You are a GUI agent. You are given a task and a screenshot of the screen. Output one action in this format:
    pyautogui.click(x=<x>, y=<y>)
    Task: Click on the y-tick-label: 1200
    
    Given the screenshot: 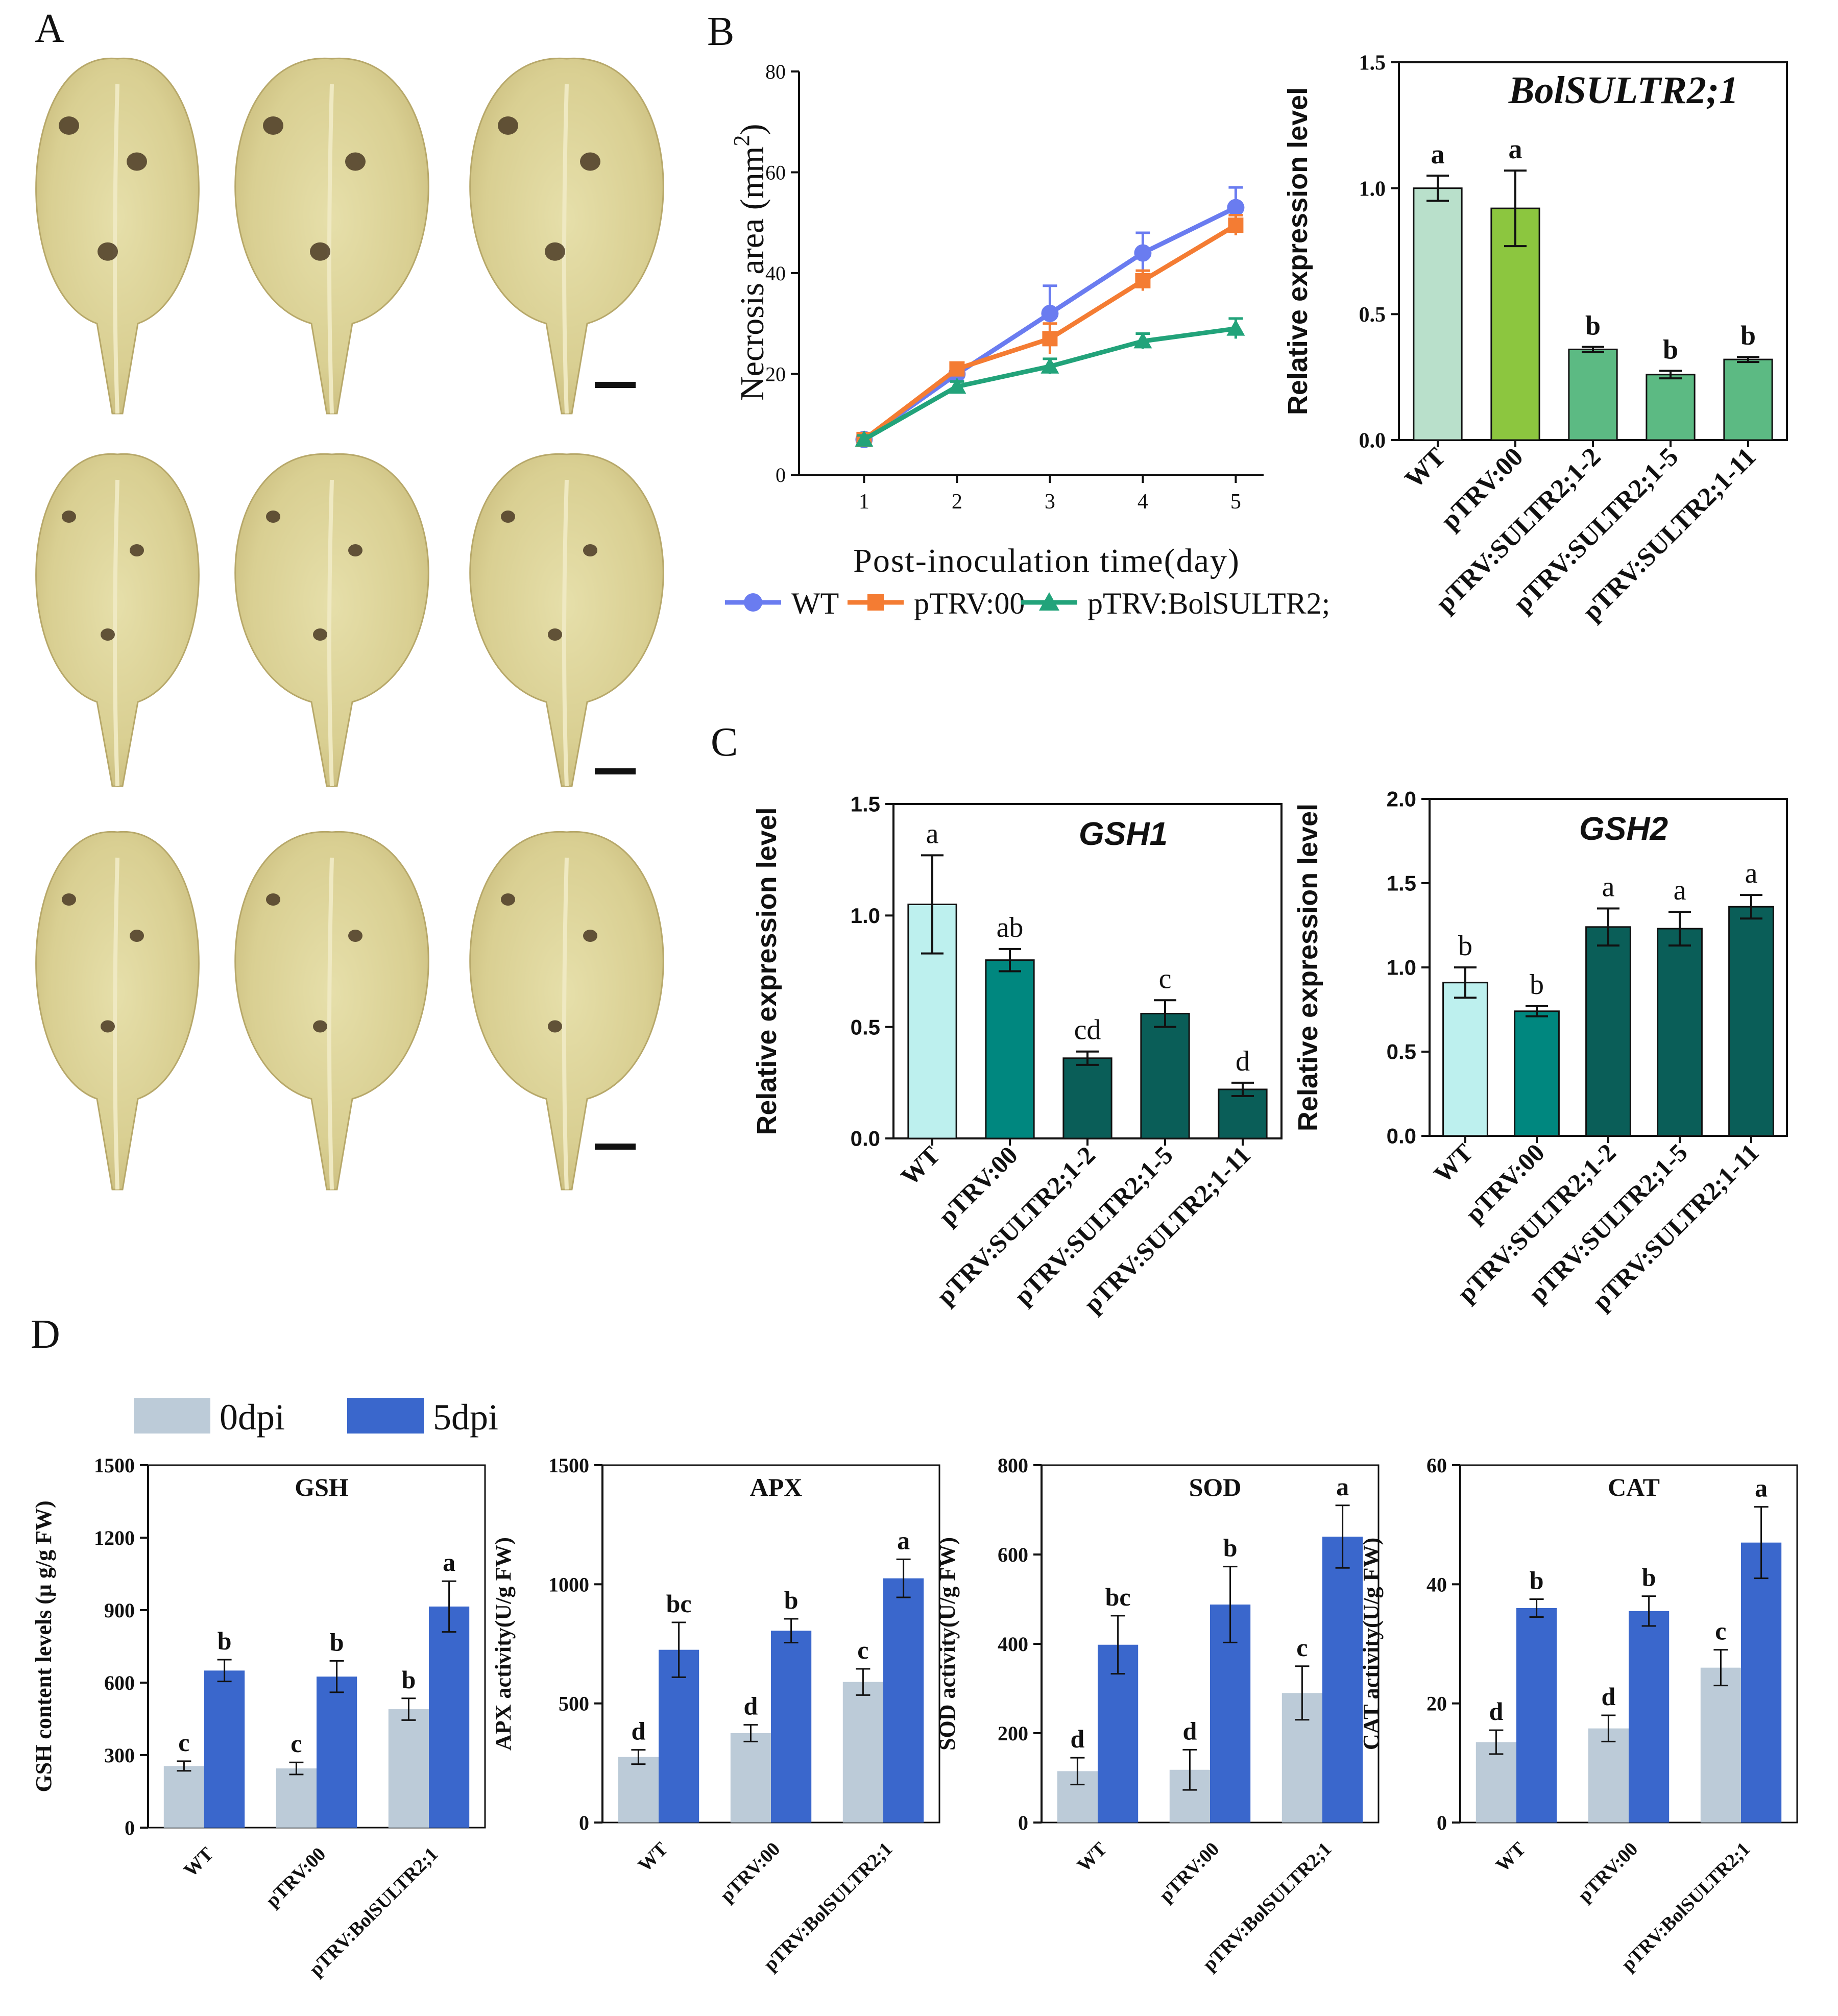 What is the action you would take?
    pyautogui.click(x=114, y=1537)
    